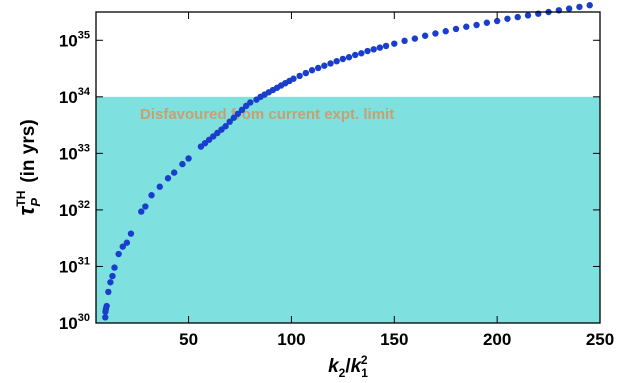 This screenshot has width=633, height=383. What do you see at coordinates (74, 209) in the screenshot?
I see `y-tick-label: 1032` at bounding box center [74, 209].